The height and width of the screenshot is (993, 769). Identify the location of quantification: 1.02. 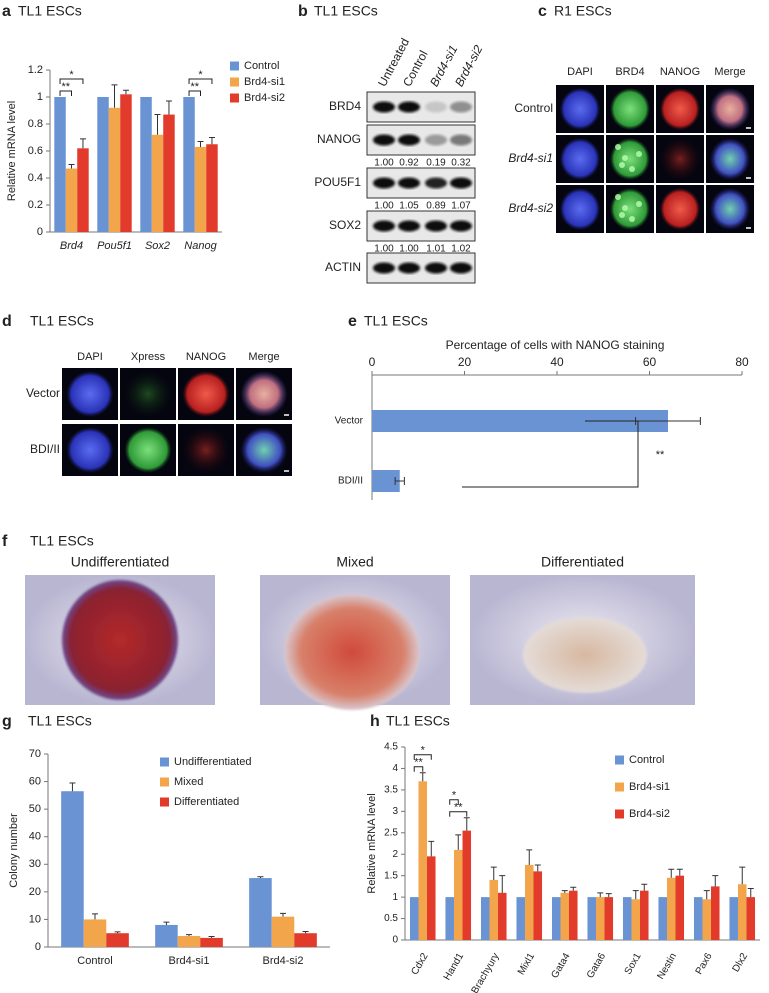
(461, 249).